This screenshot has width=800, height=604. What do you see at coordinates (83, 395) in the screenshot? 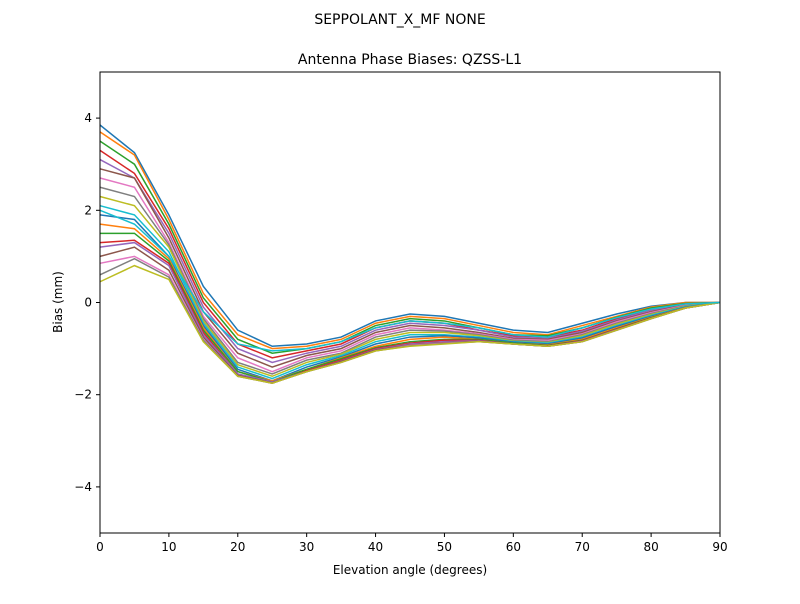
I see `y-tick-label: −2` at bounding box center [83, 395].